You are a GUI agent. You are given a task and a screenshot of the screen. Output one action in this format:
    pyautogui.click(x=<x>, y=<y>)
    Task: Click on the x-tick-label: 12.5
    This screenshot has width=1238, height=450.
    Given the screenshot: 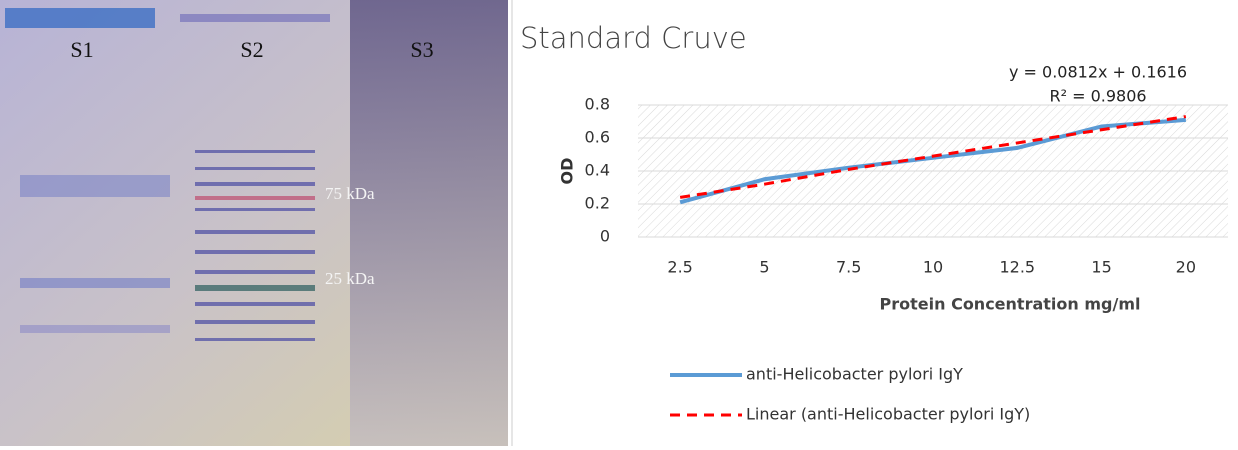 What is the action you would take?
    pyautogui.click(x=1017, y=267)
    